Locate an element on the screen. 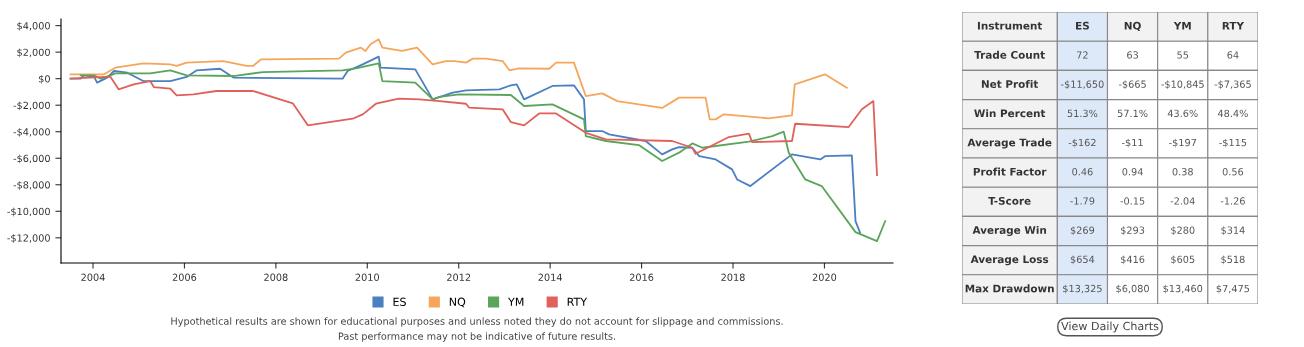  text: $280 is located at coordinates (1183, 231).